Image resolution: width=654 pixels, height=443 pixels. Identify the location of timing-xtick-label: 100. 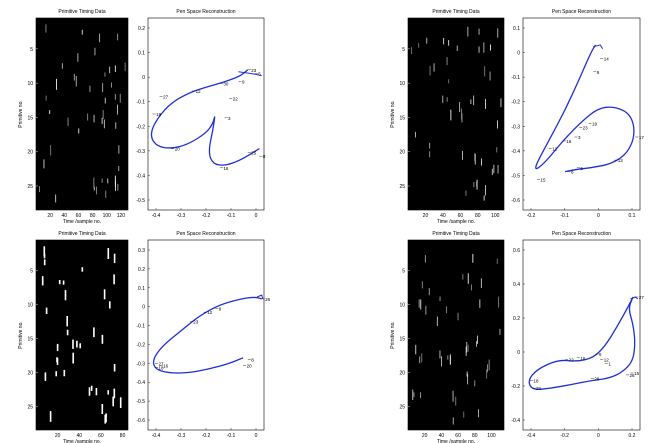
(495, 216).